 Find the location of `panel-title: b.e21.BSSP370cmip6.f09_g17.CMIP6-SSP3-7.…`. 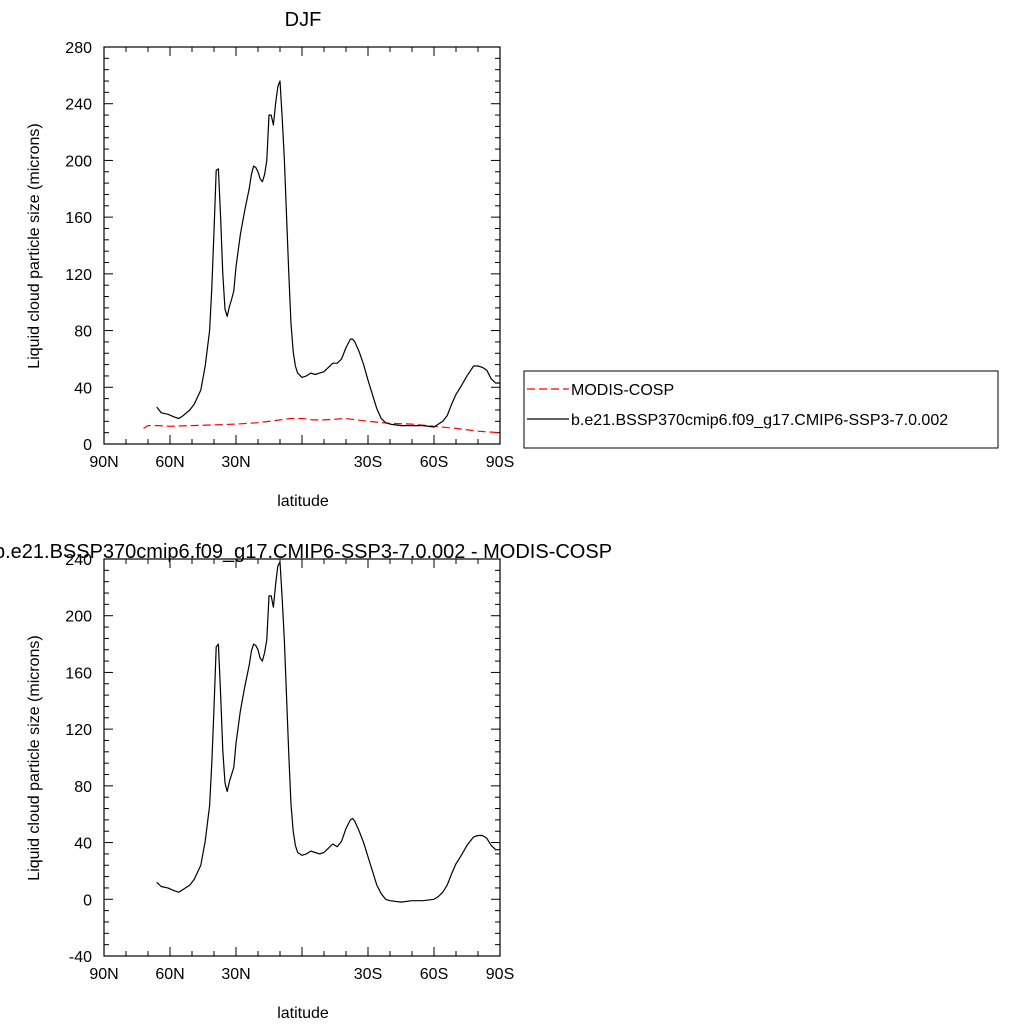

panel-title: b.e21.BSSP370cmip6.f09_g17.CMIP6-SSP3-7.… is located at coordinates (306, 552).